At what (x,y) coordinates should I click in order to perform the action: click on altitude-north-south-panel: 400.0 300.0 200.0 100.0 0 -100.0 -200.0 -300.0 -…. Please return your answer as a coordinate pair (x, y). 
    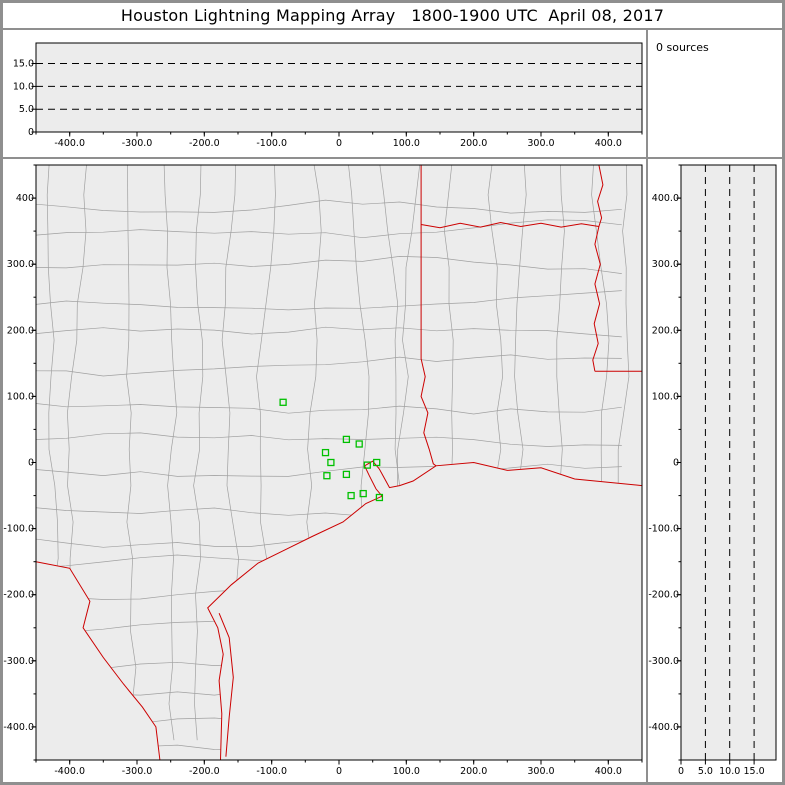
    Looking at the image, I should click on (715, 470).